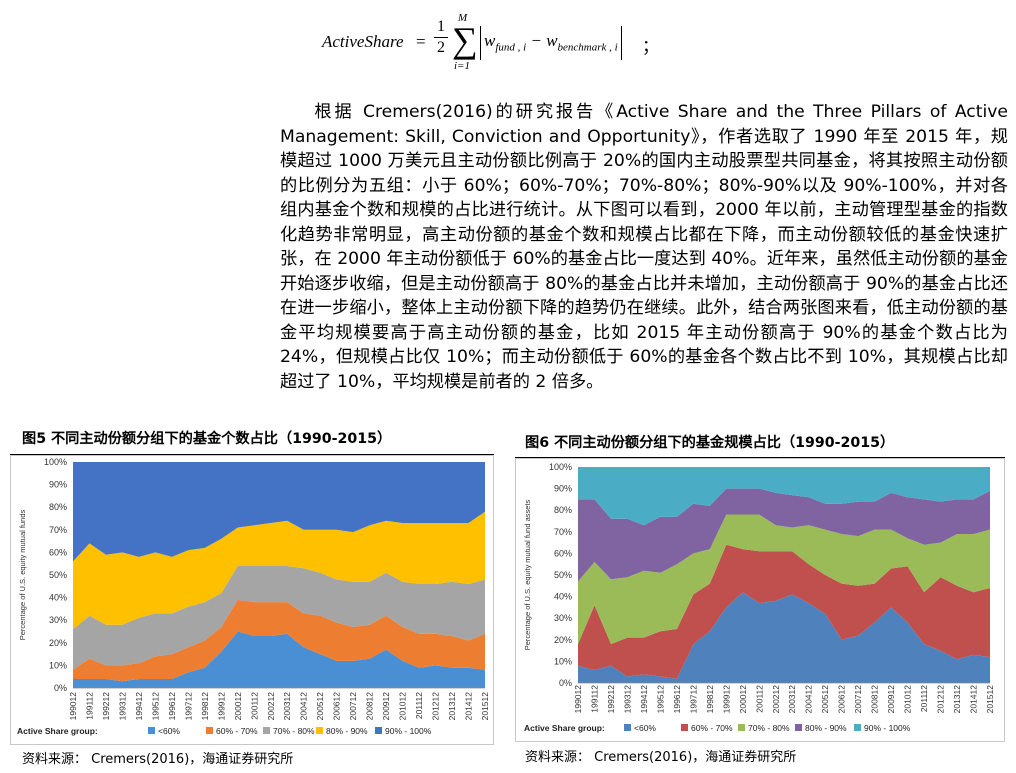 This screenshot has width=1016, height=773. I want to click on x-tick-label: 201512, so click(990, 699).